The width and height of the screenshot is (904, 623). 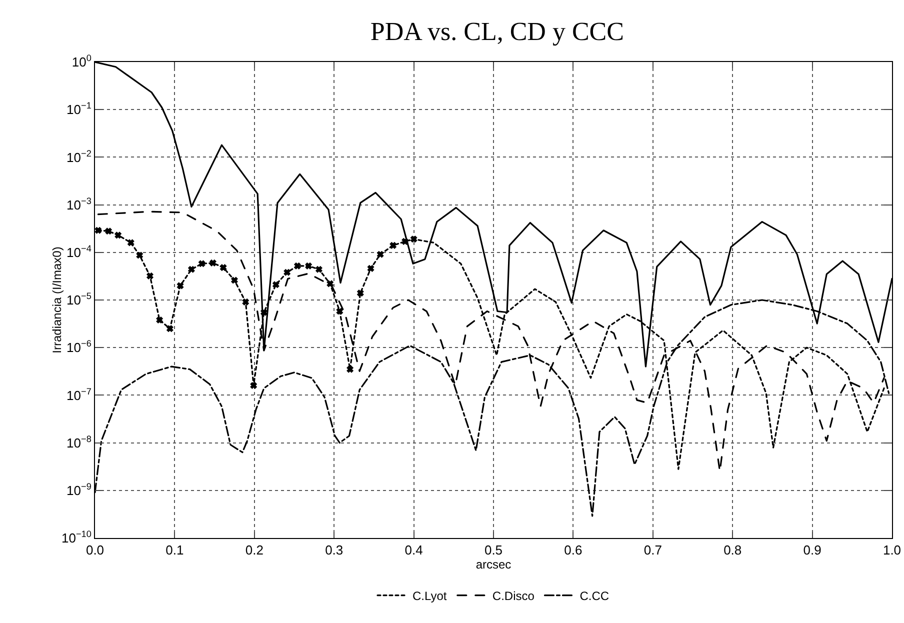 What do you see at coordinates (497, 31) in the screenshot?
I see `chart-title: PDA vs. CL, CD y CCC` at bounding box center [497, 31].